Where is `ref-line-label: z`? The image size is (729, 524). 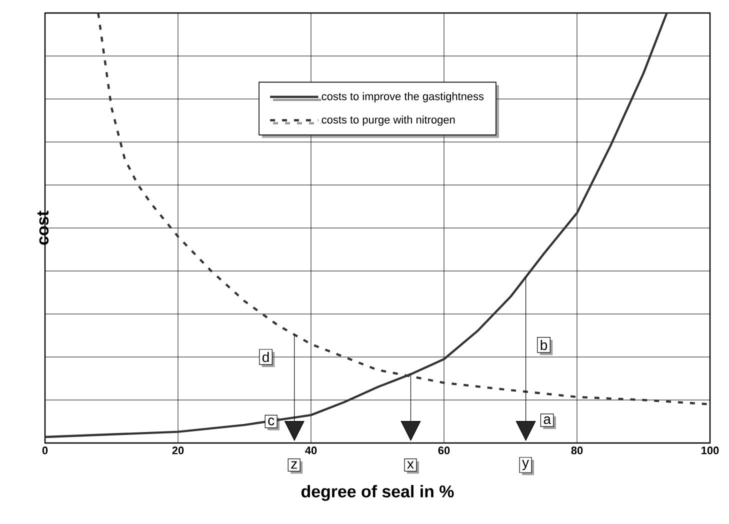
ref-line-label: z is located at coordinates (294, 465).